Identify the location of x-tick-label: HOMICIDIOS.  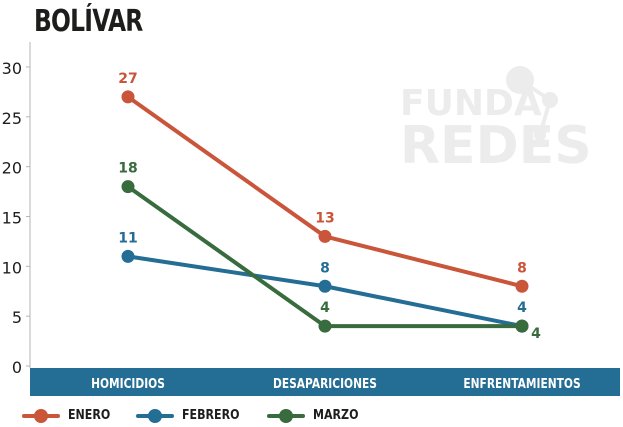
(128, 383).